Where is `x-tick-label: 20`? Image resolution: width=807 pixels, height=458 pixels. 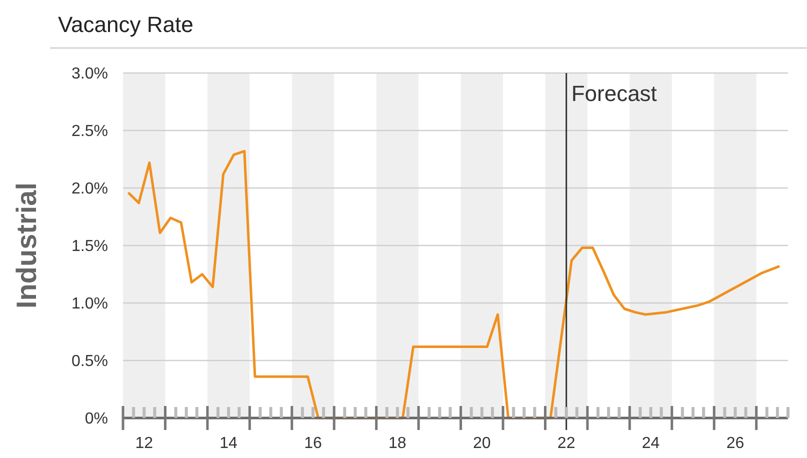
x-tick-label: 20 is located at coordinates (481, 443).